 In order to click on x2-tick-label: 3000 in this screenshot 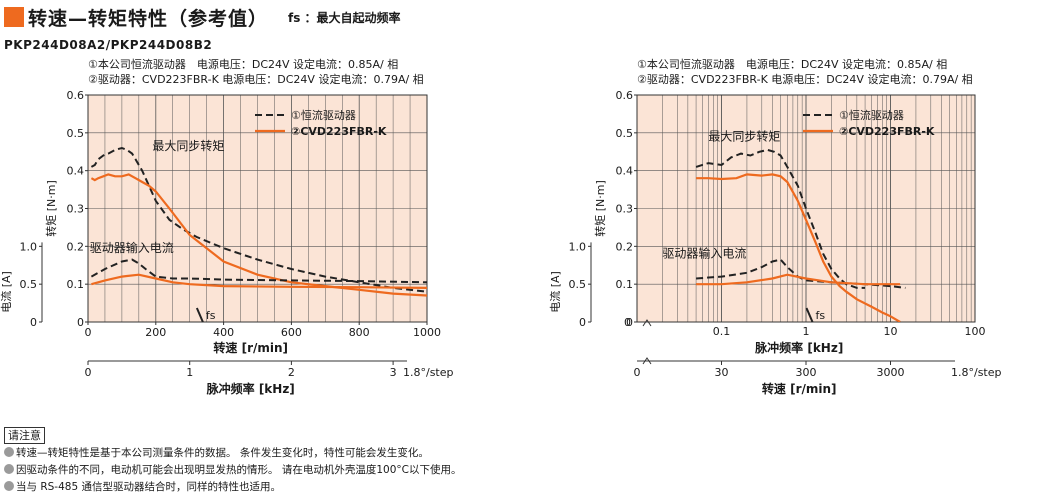, I will do `click(891, 372)`.